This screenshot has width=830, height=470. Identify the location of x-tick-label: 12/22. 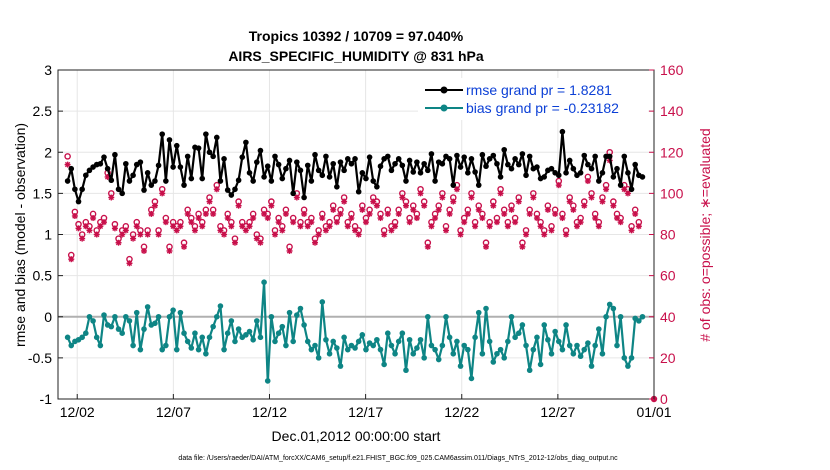
(461, 412).